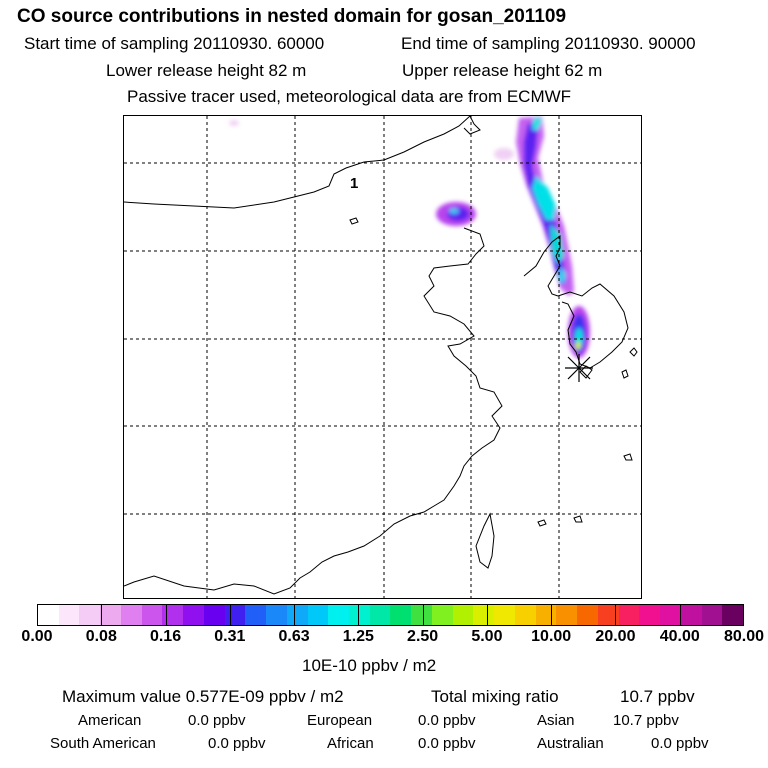  Describe the element at coordinates (203, 696) in the screenshot. I see `maximum-value: Maximum value 0.577E-09 ppbv / m2` at that location.